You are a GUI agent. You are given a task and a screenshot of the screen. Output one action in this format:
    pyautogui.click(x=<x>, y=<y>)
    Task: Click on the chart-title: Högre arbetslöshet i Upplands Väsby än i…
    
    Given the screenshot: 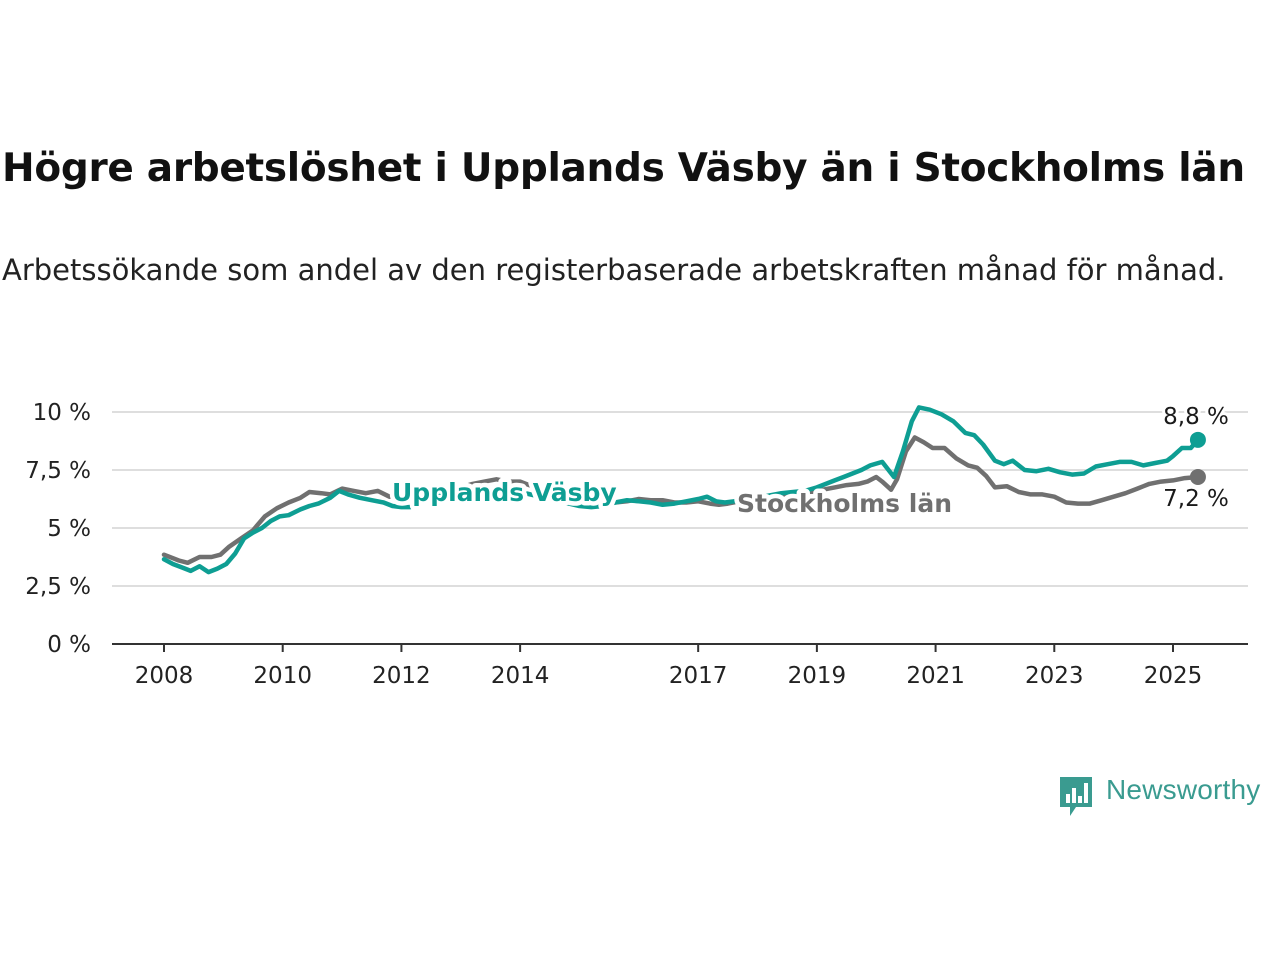 What is the action you would take?
    pyautogui.click(x=623, y=168)
    